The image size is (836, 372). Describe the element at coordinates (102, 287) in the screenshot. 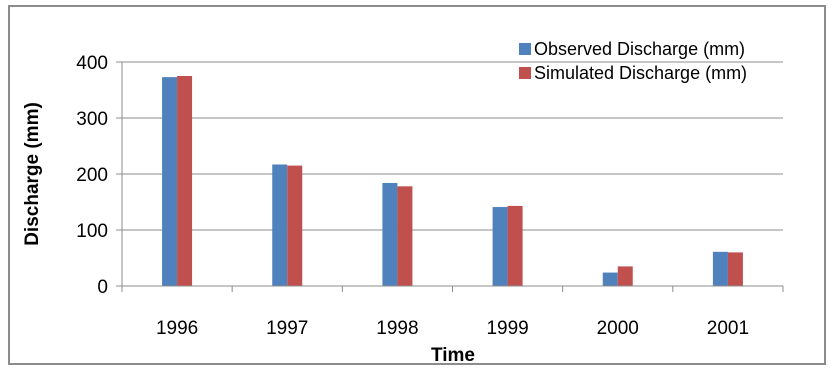

I see `y-tick-label-0: 0` at that location.